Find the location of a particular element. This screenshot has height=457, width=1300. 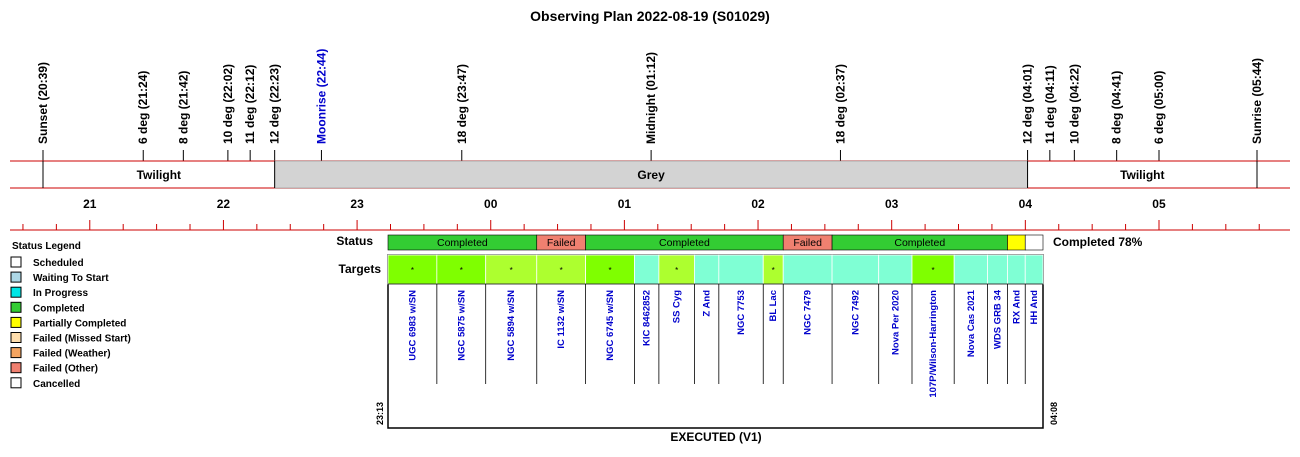

legend-item-label: Failed (Other) is located at coordinates (65, 369).